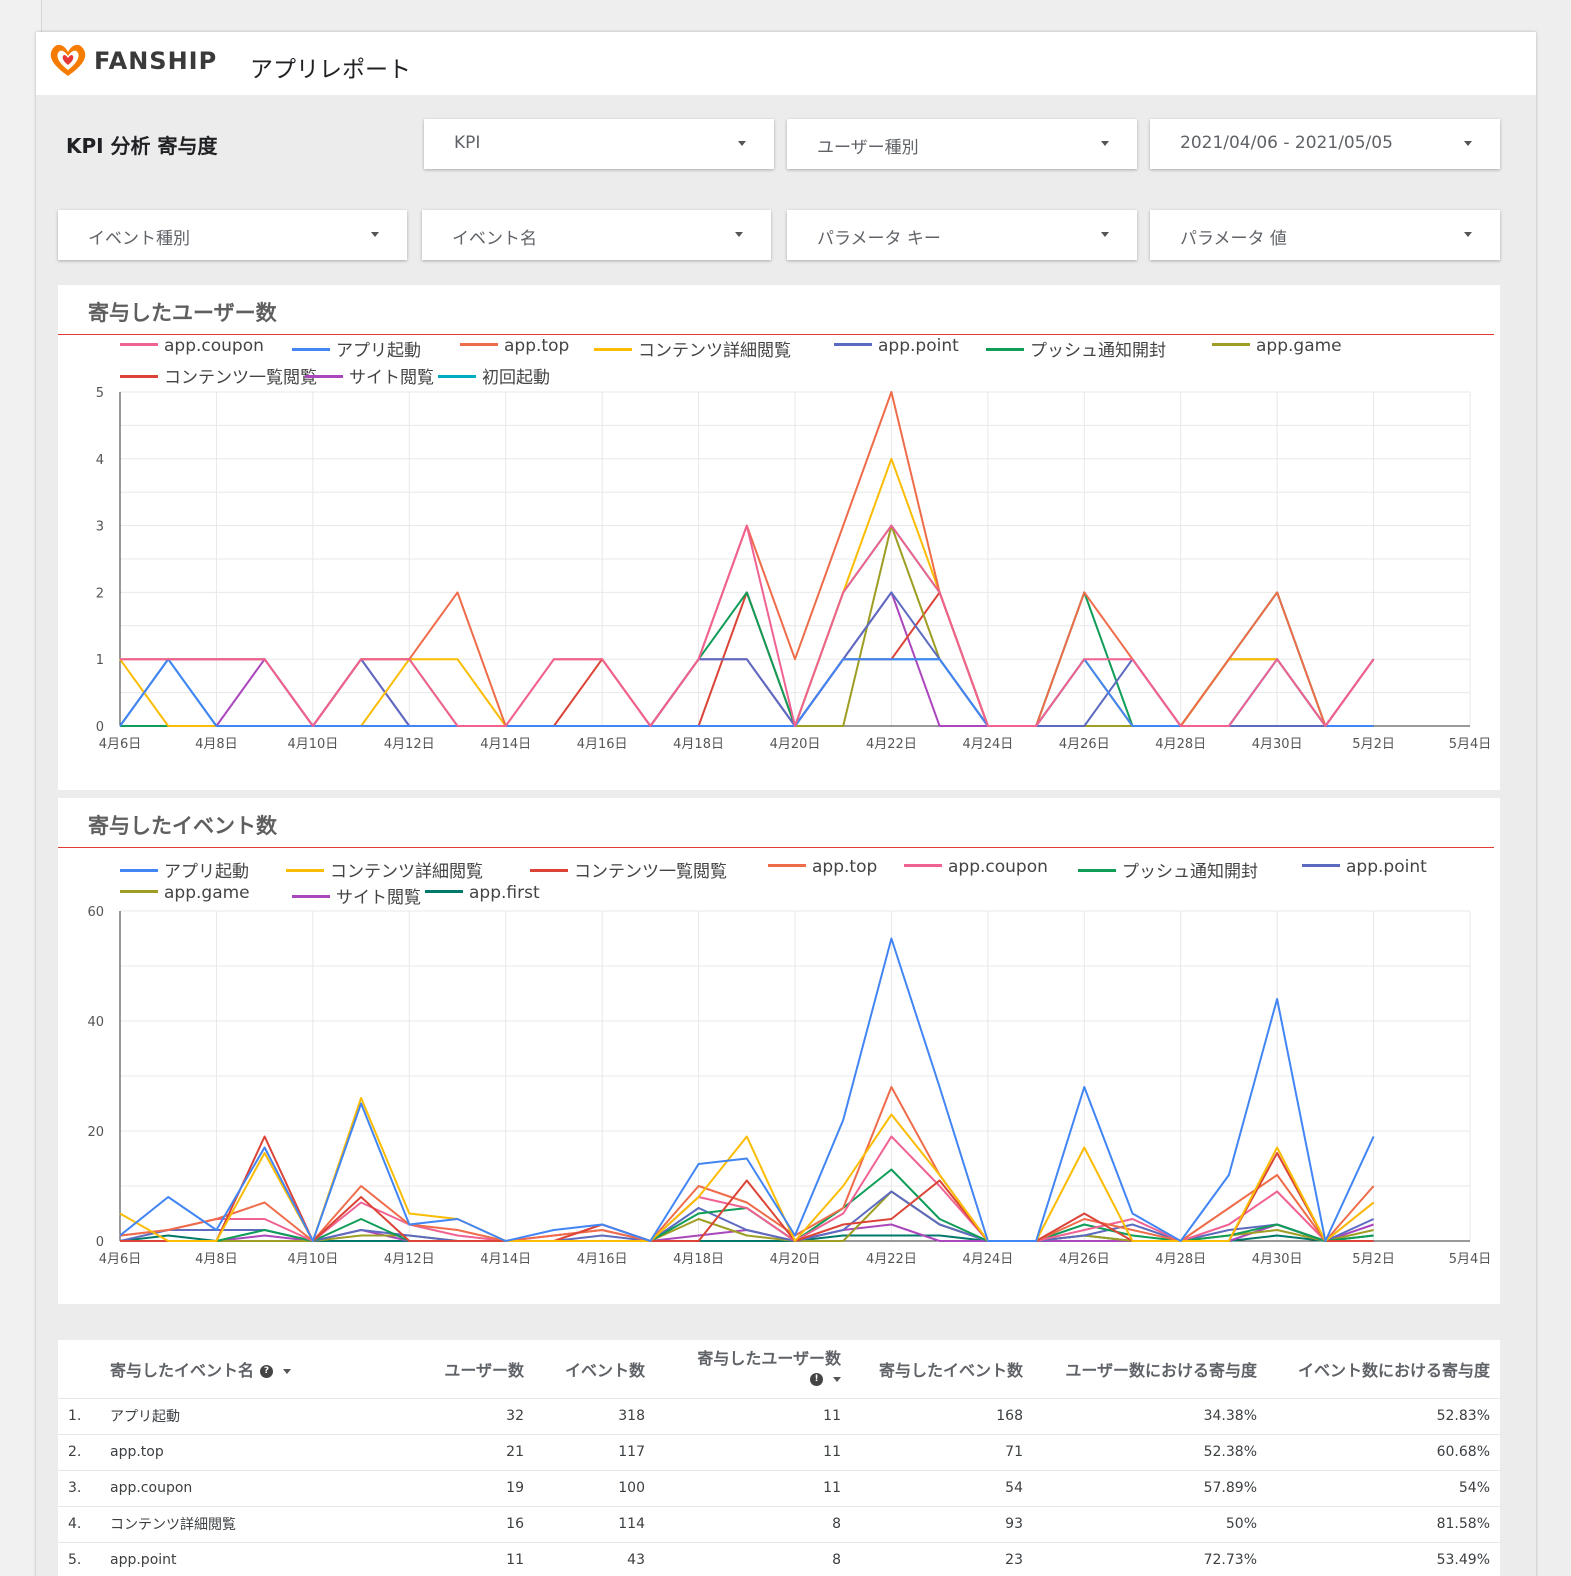  Describe the element at coordinates (120, 1259) in the screenshot. I see `x-tick-label: 4月6日` at that location.